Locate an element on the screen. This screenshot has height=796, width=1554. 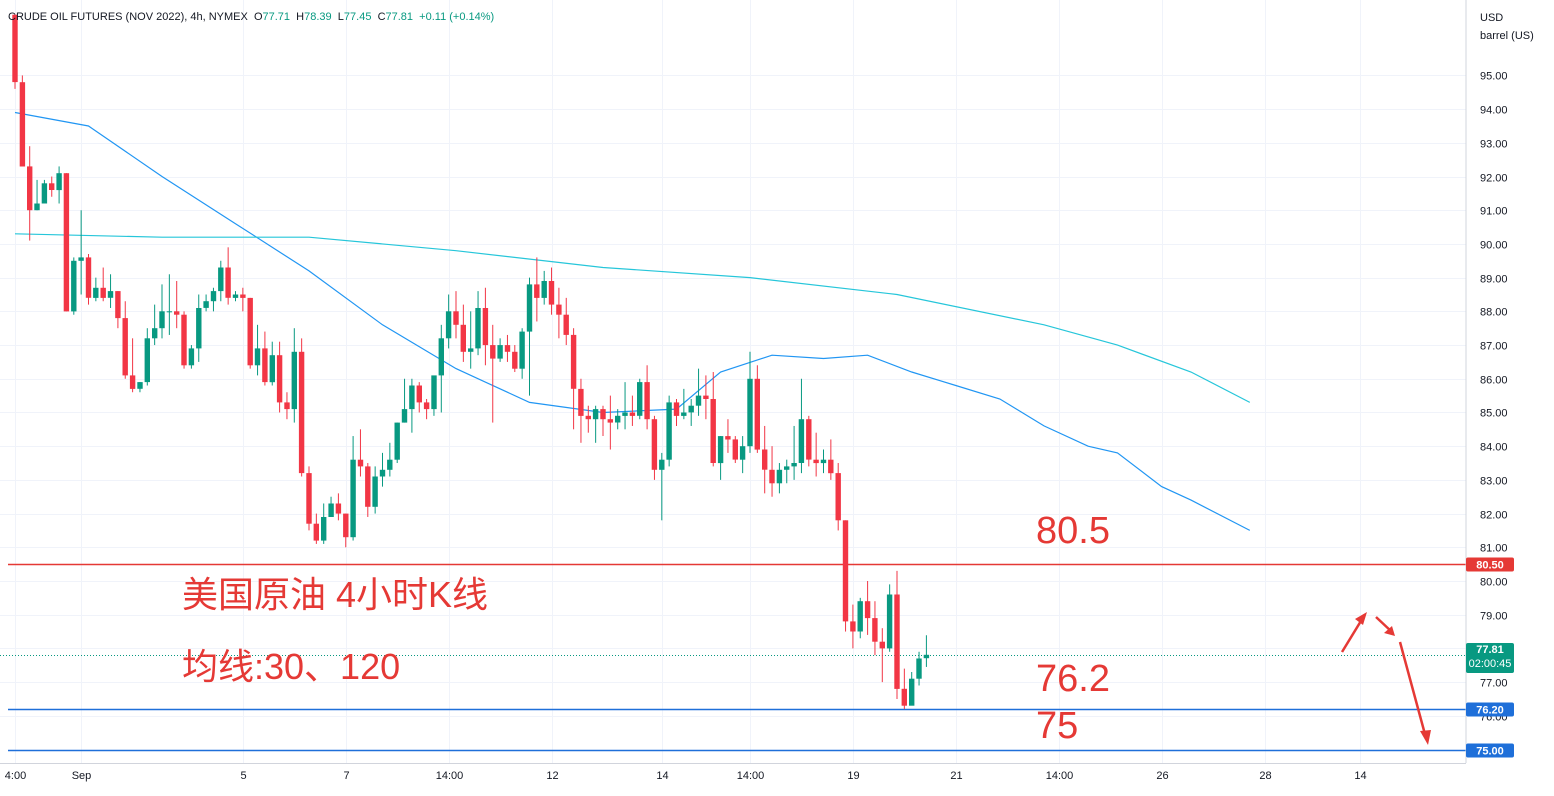
close-label: C is located at coordinates (381, 17).